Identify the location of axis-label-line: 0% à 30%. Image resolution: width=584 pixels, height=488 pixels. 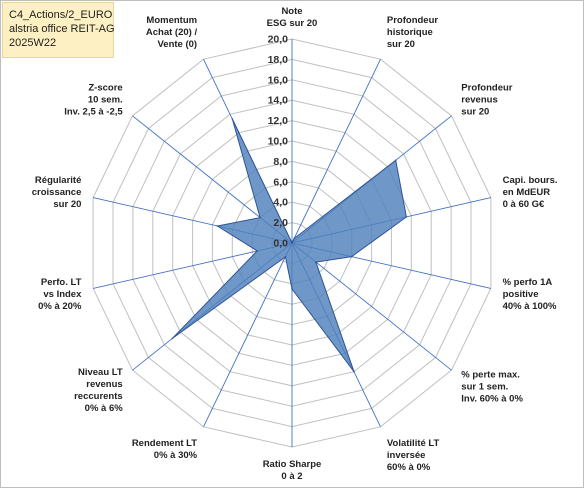
(176, 455).